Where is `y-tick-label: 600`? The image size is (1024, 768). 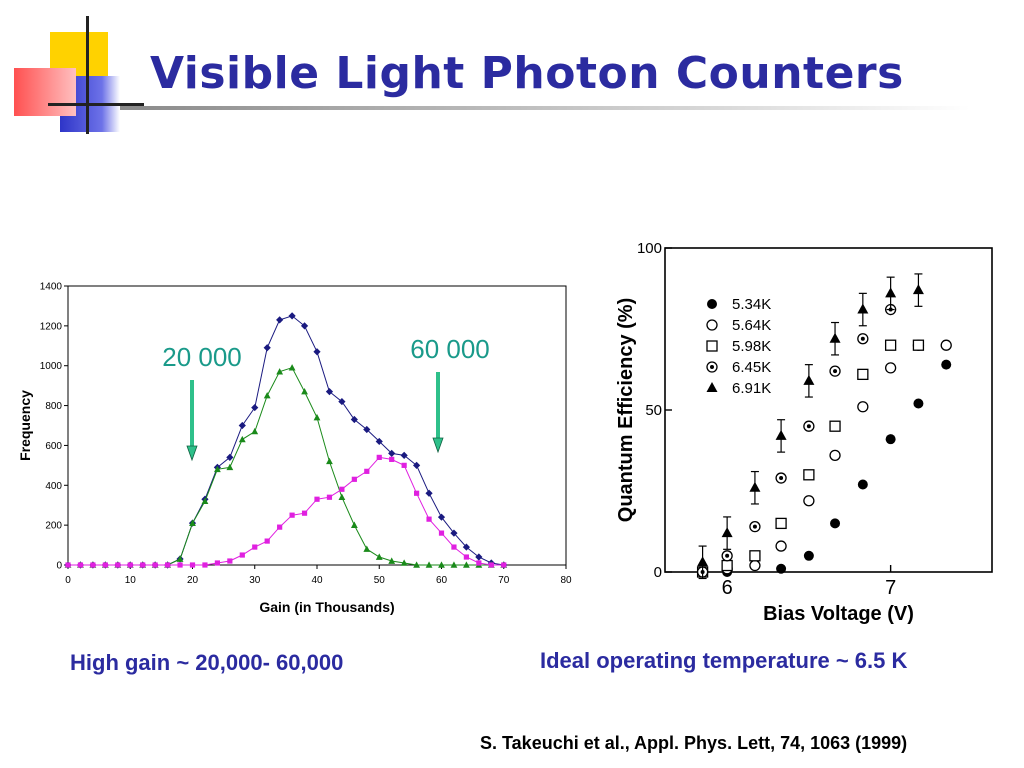 y-tick-label: 600 is located at coordinates (53, 446).